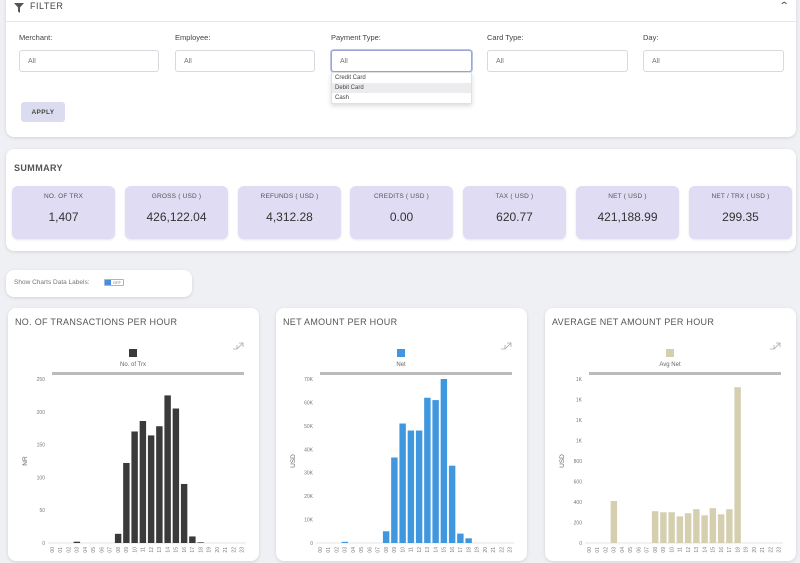  Describe the element at coordinates (309, 474) in the screenshot. I see `y-tick-label: 30K` at that location.